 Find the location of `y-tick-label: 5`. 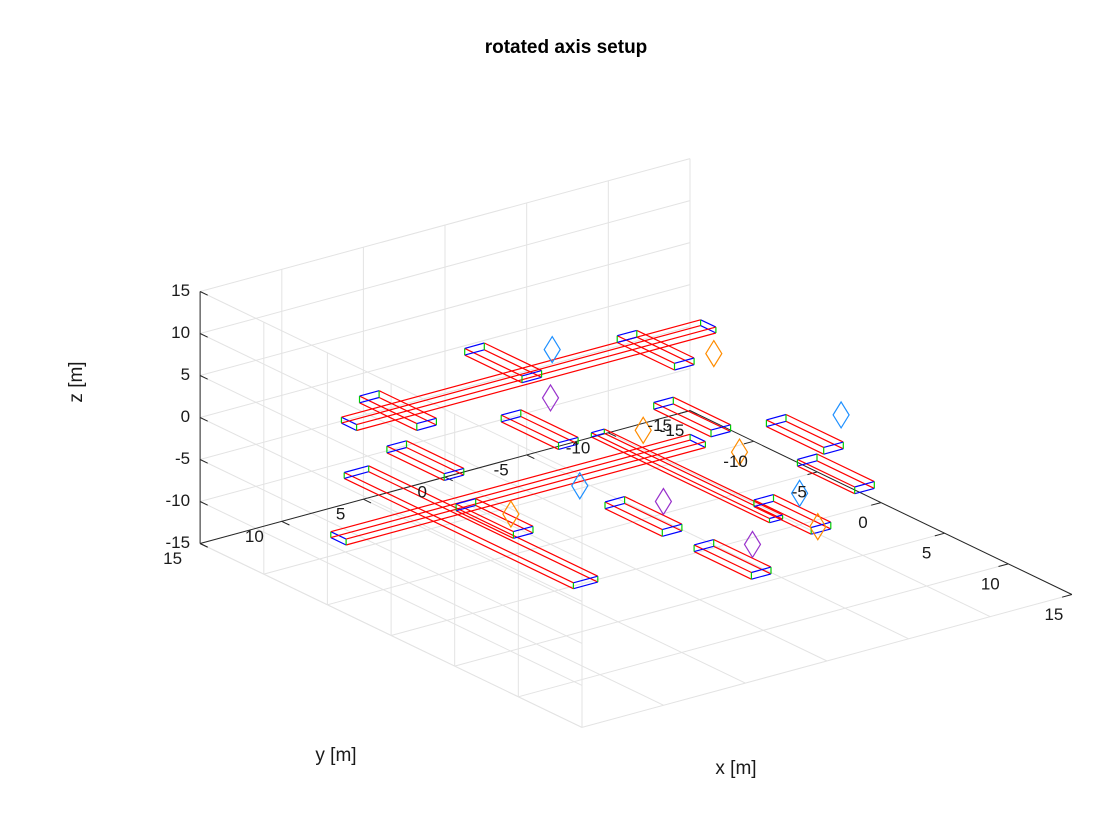

y-tick-label: 5 is located at coordinates (340, 514).